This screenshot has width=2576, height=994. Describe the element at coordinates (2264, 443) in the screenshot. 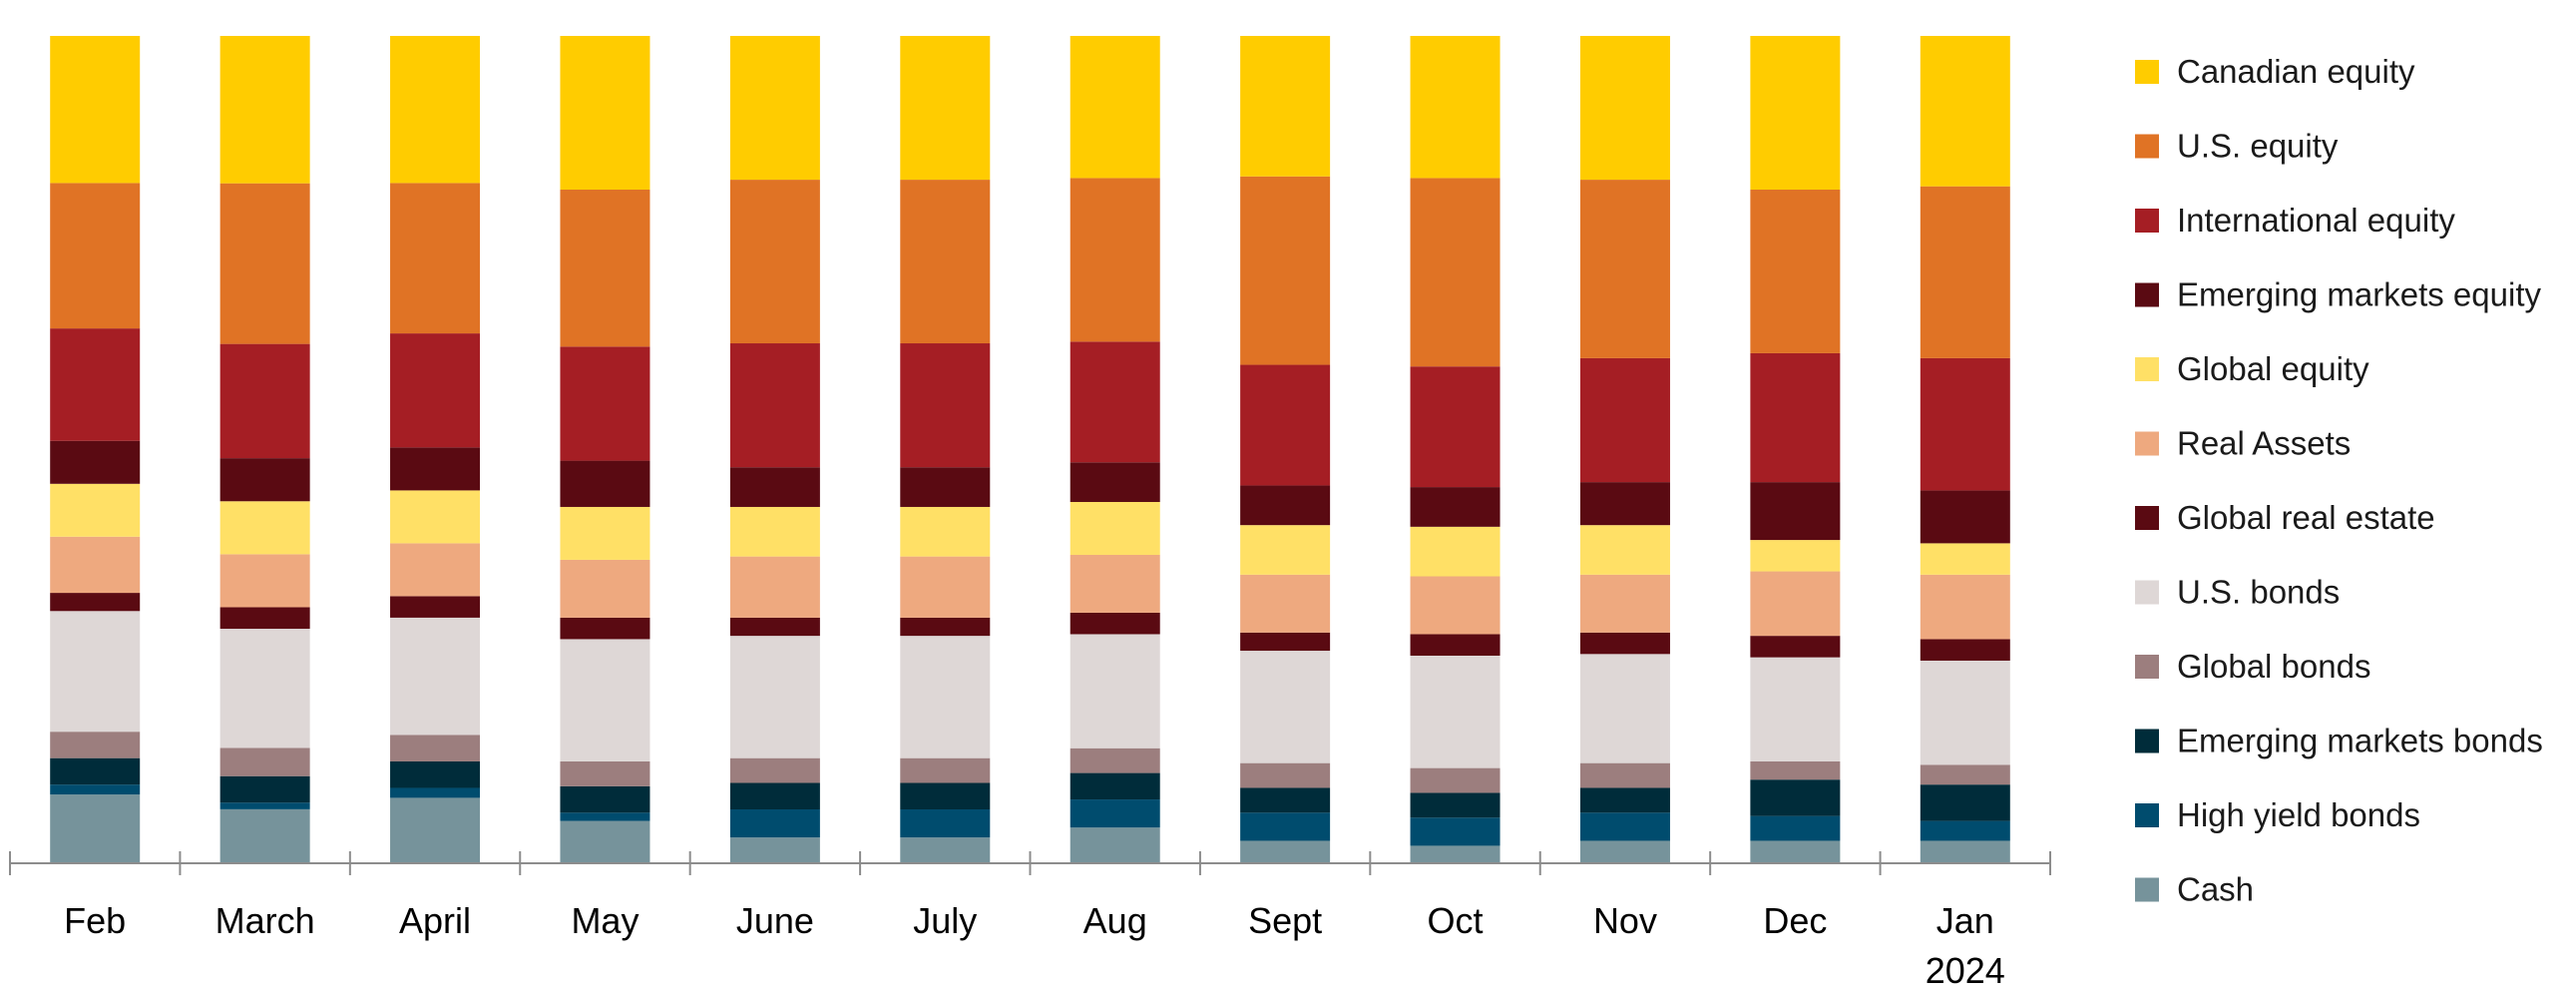

I see `legend-label: Real Assets` at that location.